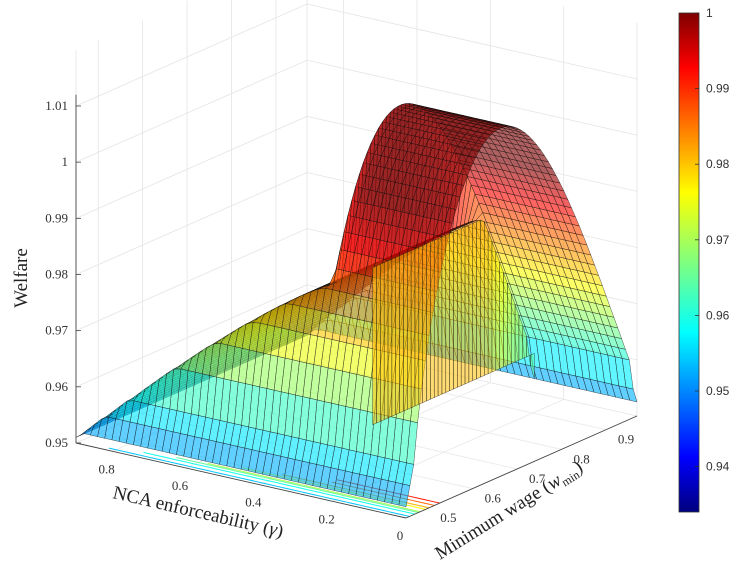 Image resolution: width=735 pixels, height=567 pixels. I want to click on colorbar-ticks: 1 0.99 0.98 0.97 0.96 0.95 0.94, so click(712, 240).